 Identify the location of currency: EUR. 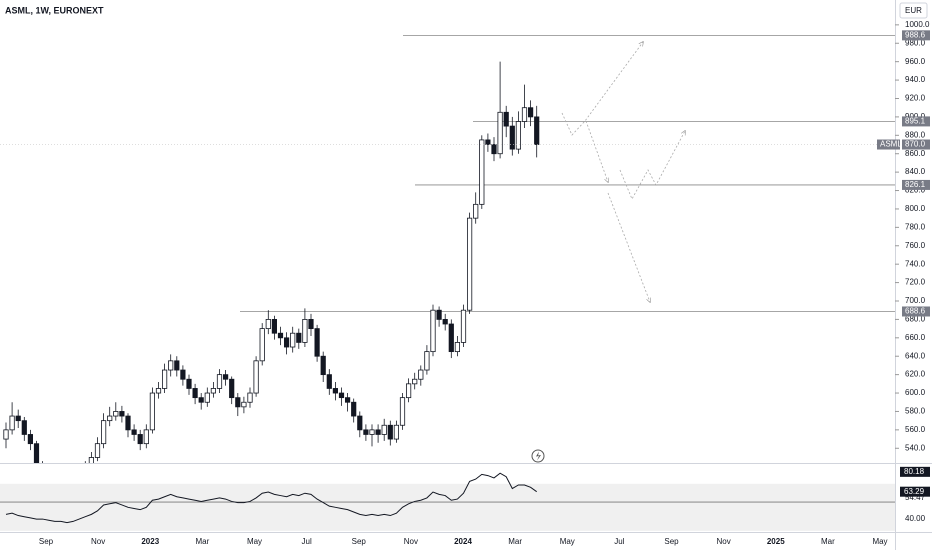
(913, 10).